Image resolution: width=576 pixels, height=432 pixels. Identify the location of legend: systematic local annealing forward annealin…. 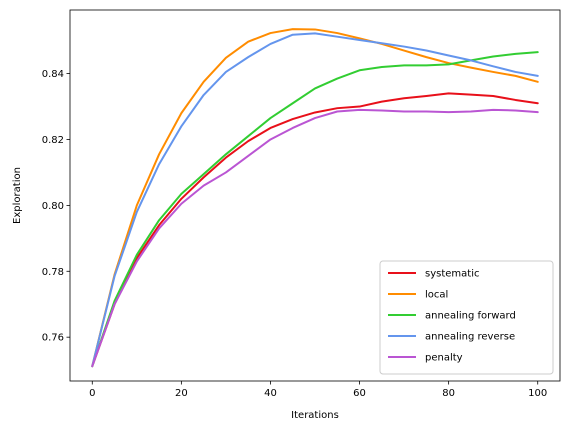
(466, 317).